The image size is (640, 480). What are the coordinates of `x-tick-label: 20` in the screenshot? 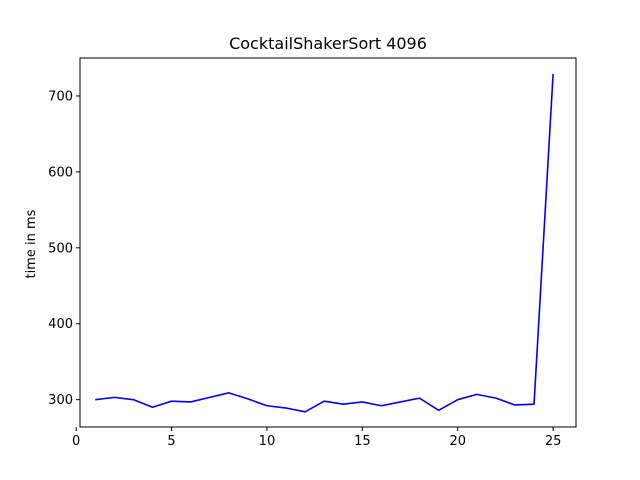 It's located at (457, 441).